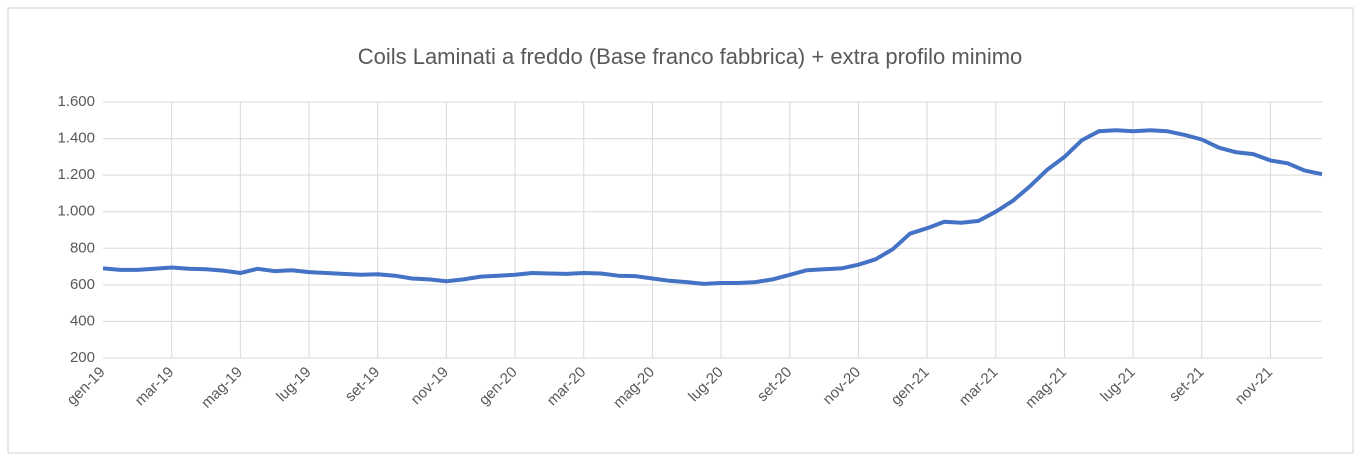 The height and width of the screenshot is (458, 1360). What do you see at coordinates (76, 138) in the screenshot?
I see `y-tick-label: 1.400` at bounding box center [76, 138].